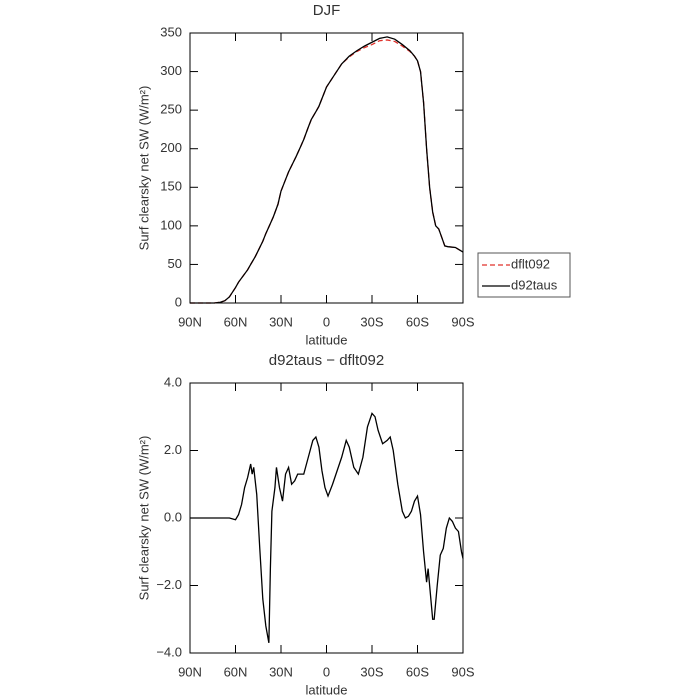 The height and width of the screenshot is (700, 700). What do you see at coordinates (178, 301) in the screenshot?
I see `y-tick-label: 0` at bounding box center [178, 301].